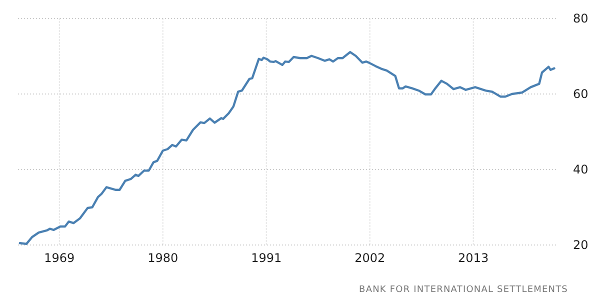 This screenshot has width=600, height=300. Describe the element at coordinates (59, 258) in the screenshot. I see `x-tick-label: 1969` at that location.